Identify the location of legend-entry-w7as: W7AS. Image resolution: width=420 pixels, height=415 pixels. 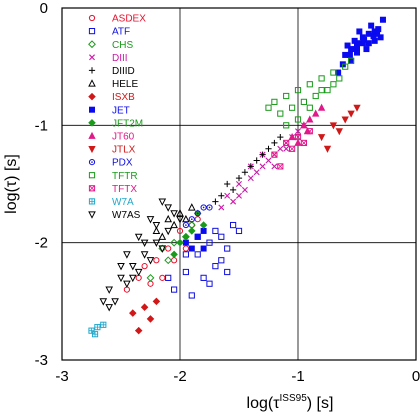
(114, 215).